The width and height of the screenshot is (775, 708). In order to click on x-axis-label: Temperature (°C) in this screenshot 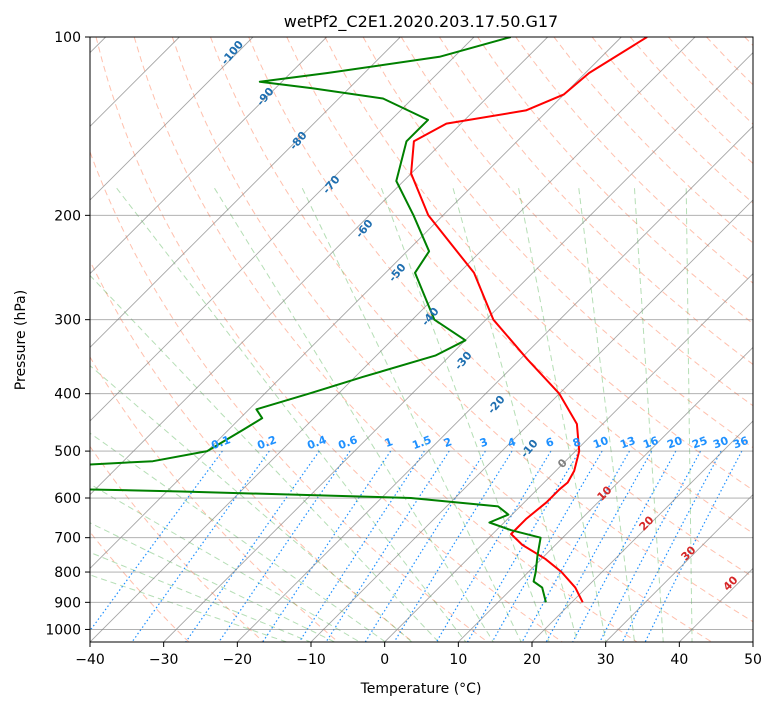, I will do `click(421, 689)`.